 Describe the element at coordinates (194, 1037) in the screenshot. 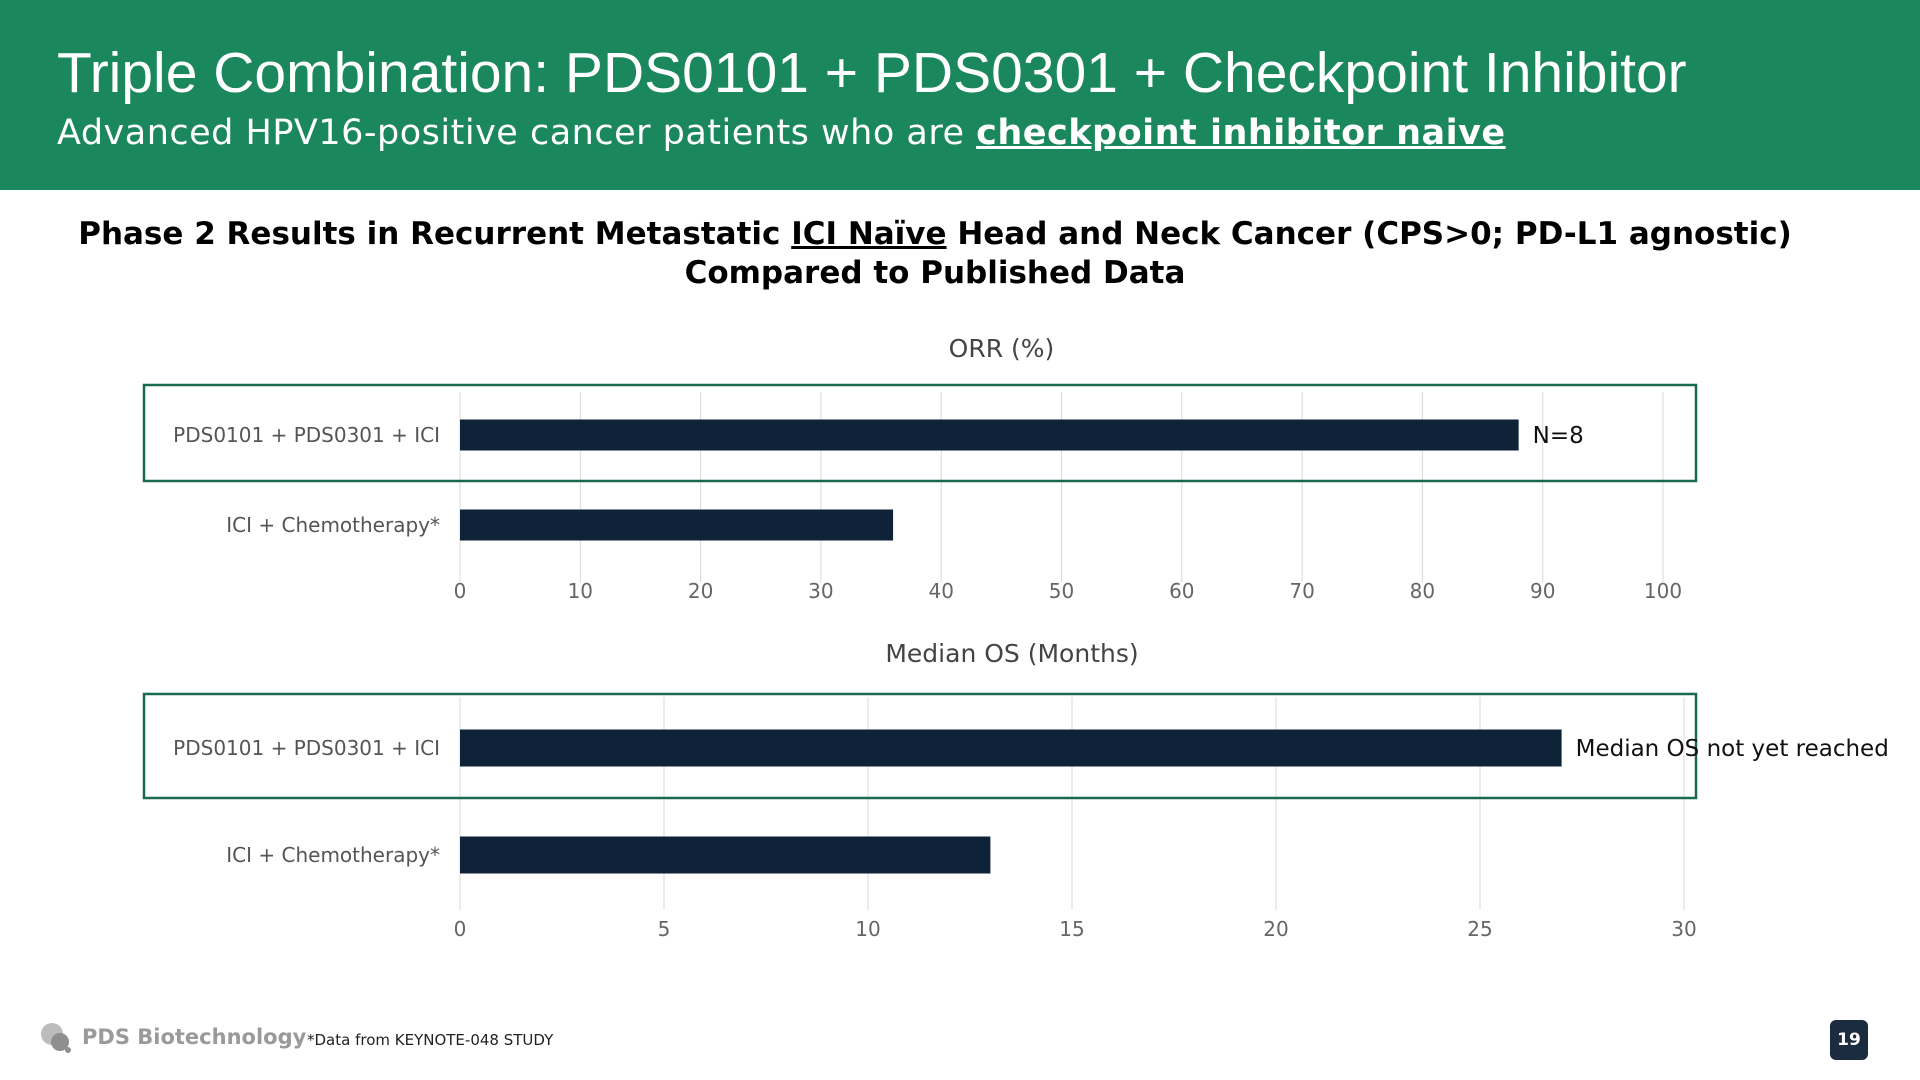

I see `logo-text: PDS Biotechnology` at that location.